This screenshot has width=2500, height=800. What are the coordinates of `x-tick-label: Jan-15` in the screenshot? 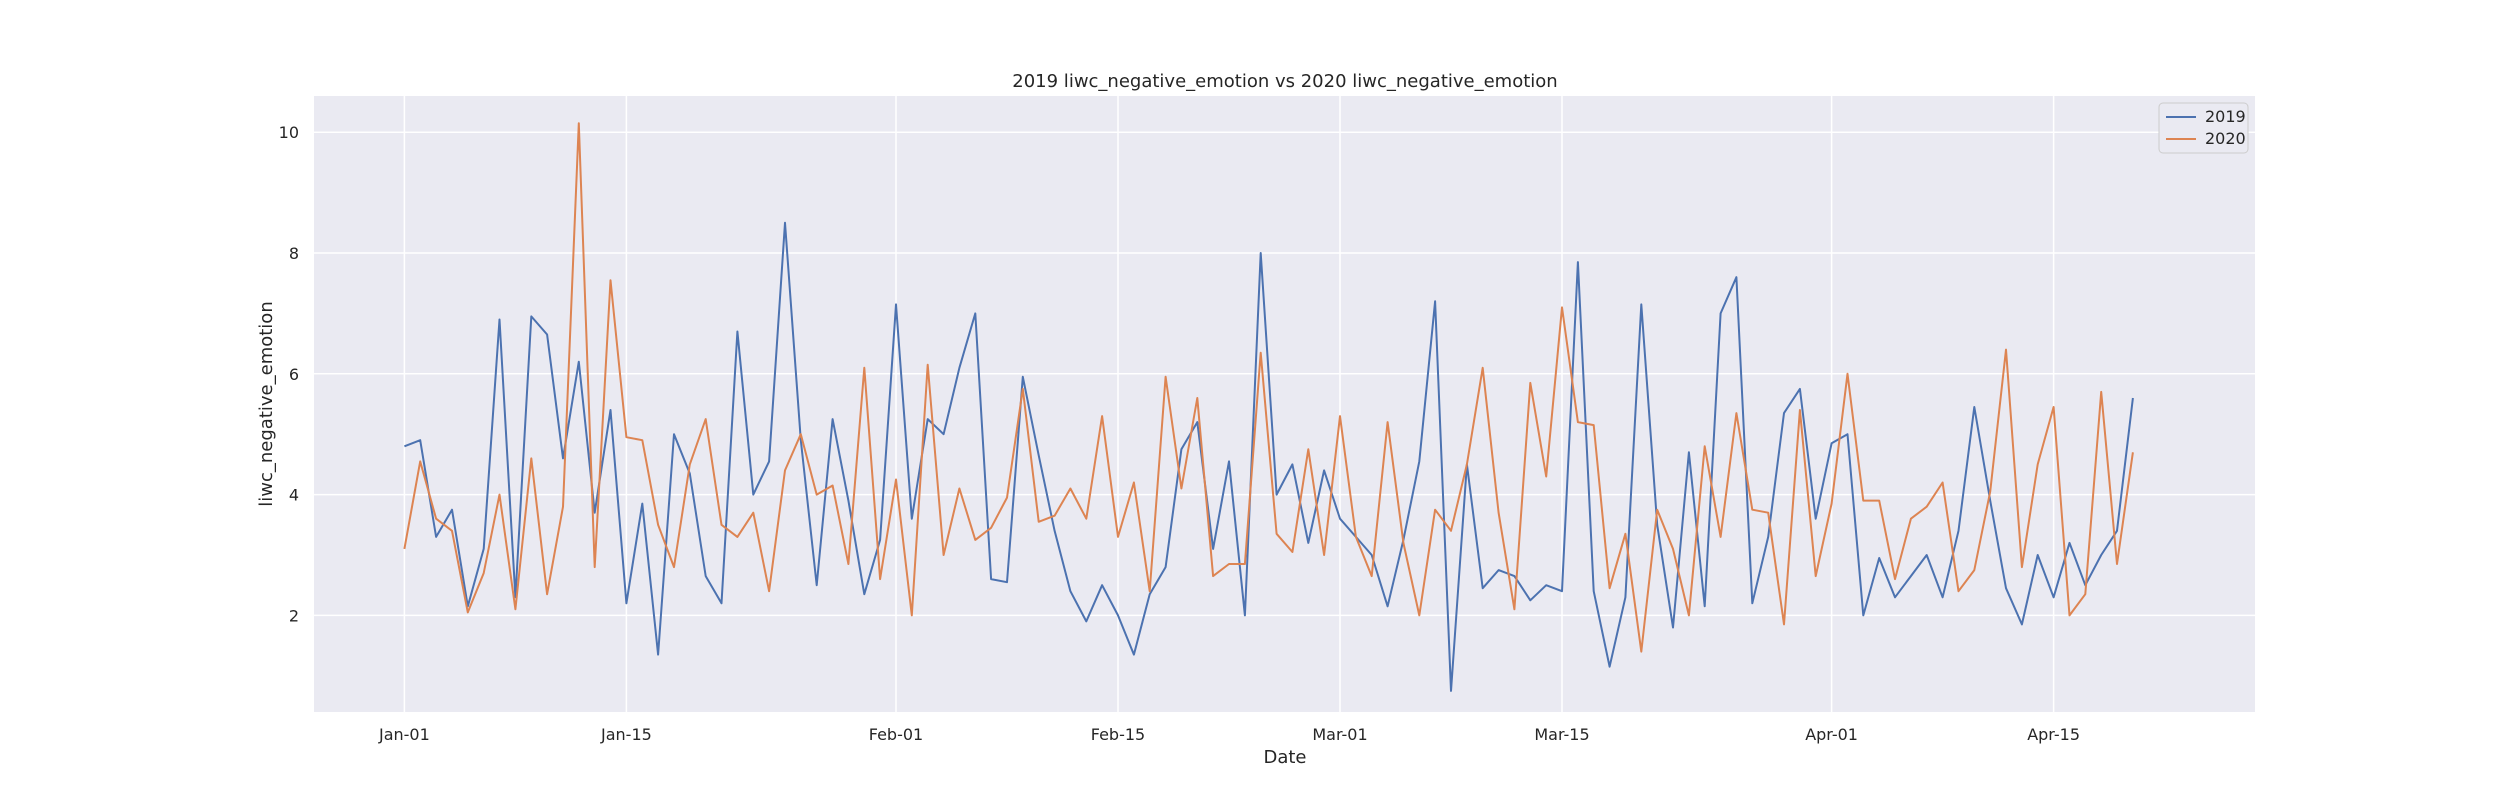 It's located at (626, 734).